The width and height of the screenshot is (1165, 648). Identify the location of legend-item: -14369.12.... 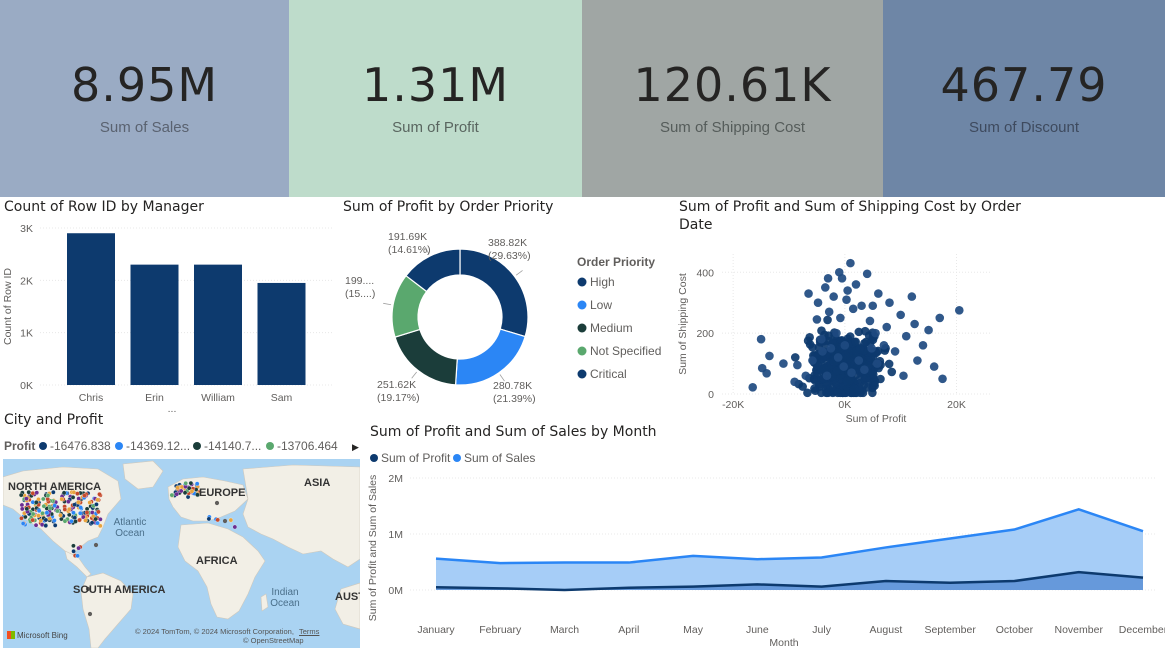
(158, 446).